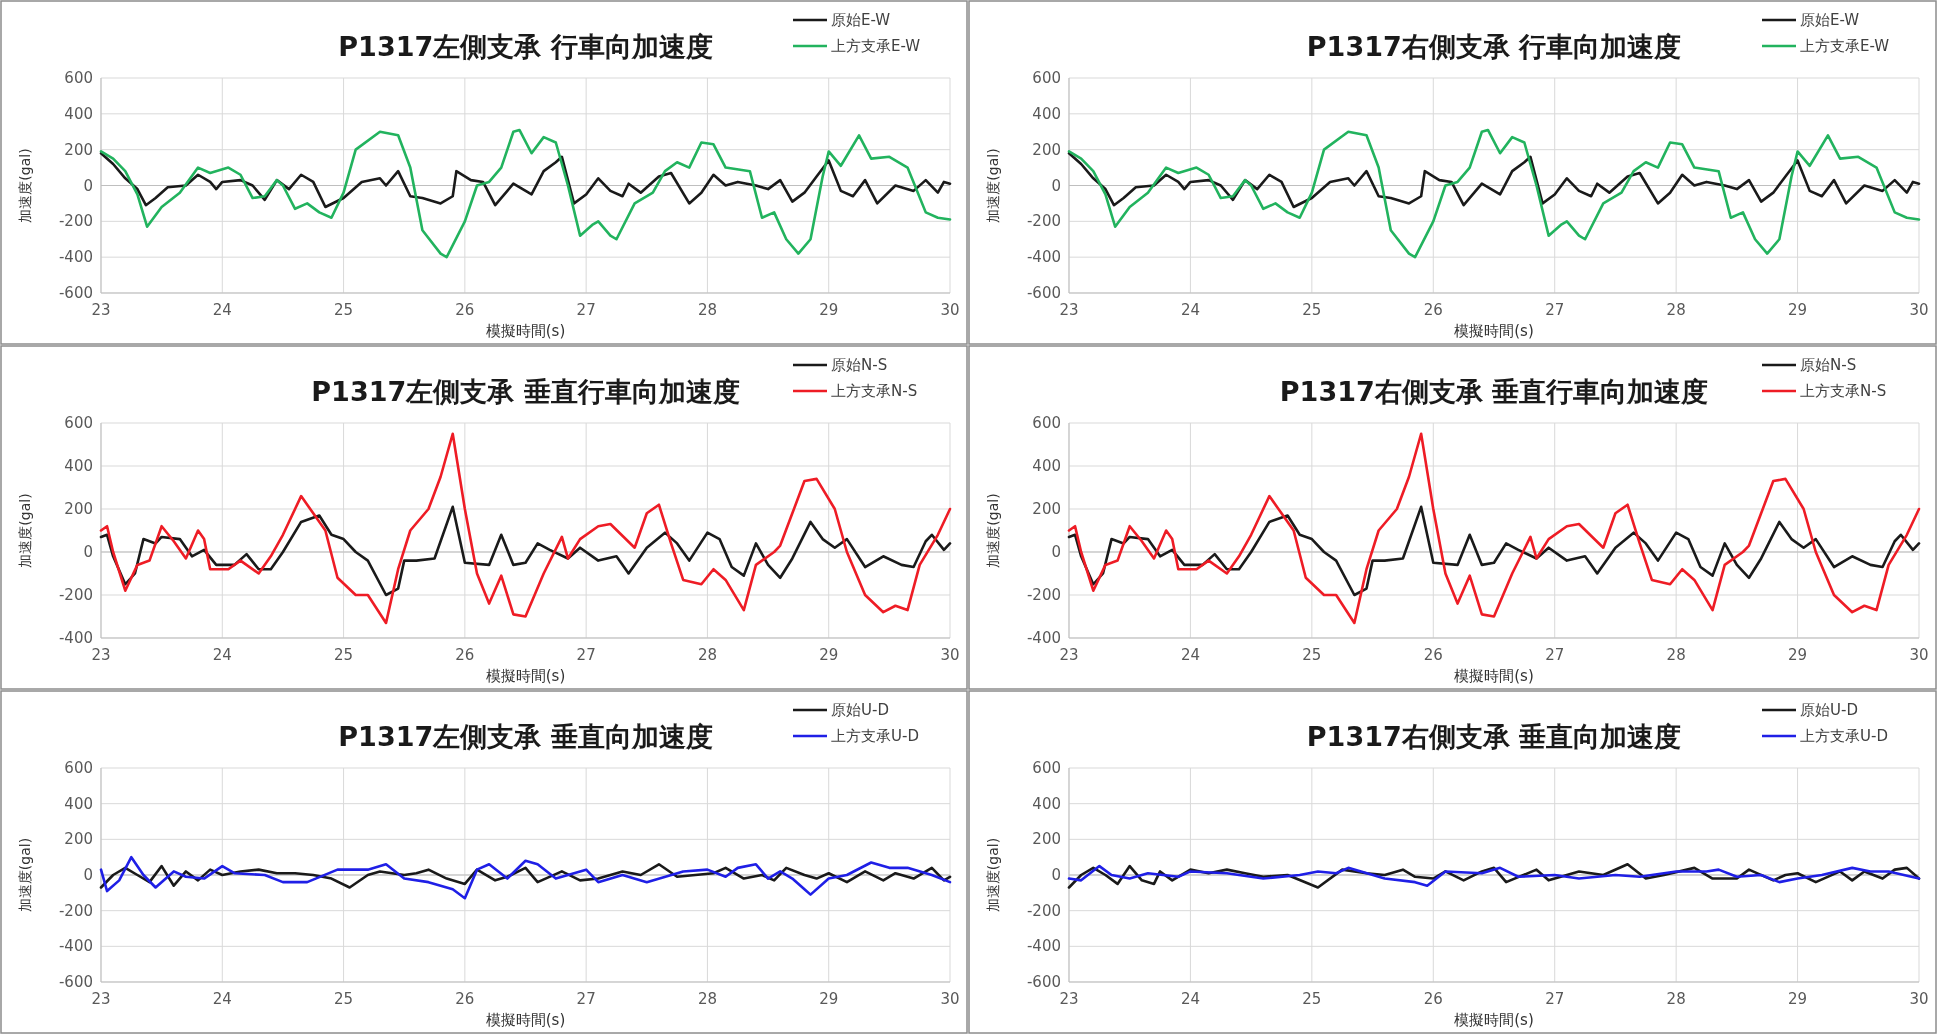 The image size is (1937, 1034). I want to click on chart-title: P1317右側支承 垂直行車向加速度, so click(1494, 391).